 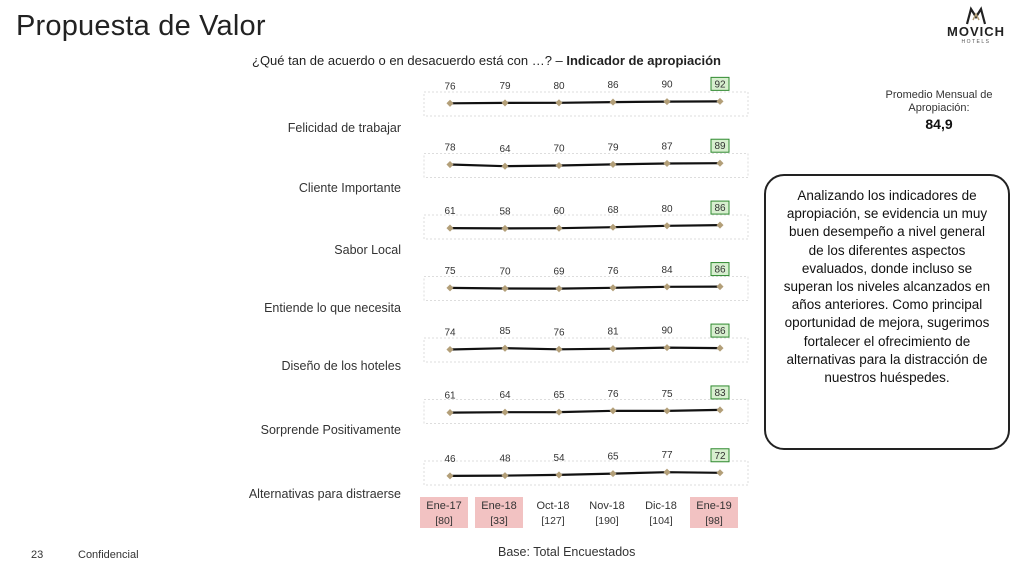 I want to click on promedio-label: Promedio Mensual de Apropiación:, so click(x=939, y=101).